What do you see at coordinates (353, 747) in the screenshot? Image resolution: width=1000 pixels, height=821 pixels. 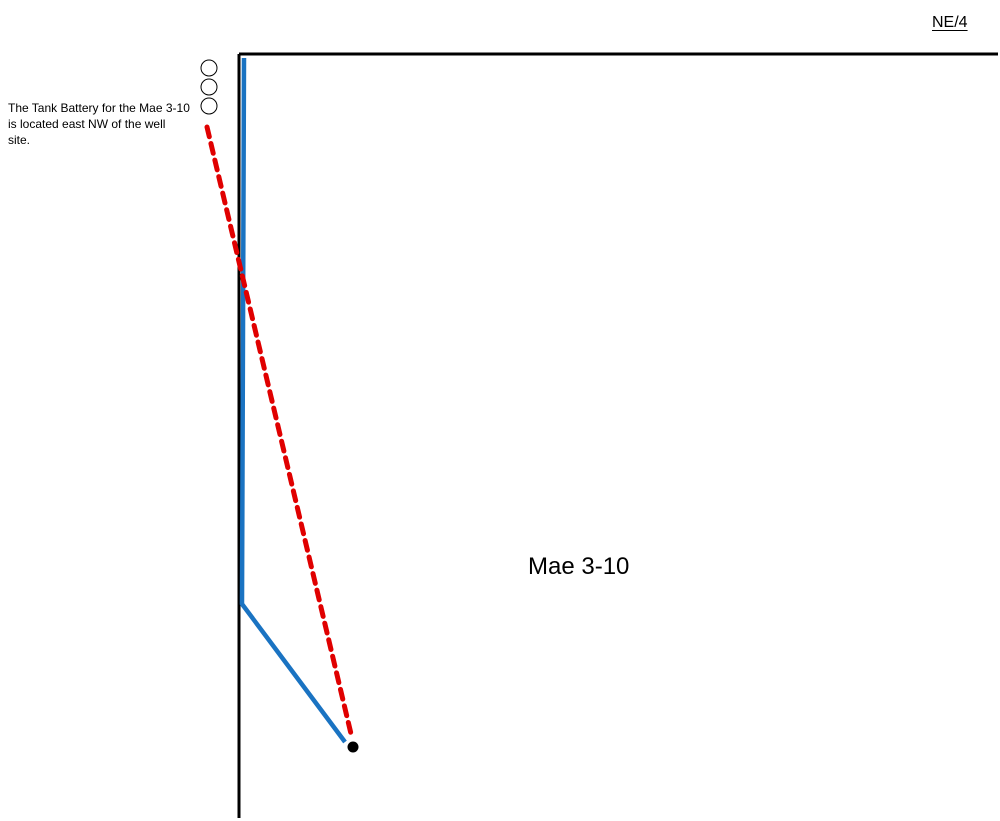 I see `wellhead-icon` at bounding box center [353, 747].